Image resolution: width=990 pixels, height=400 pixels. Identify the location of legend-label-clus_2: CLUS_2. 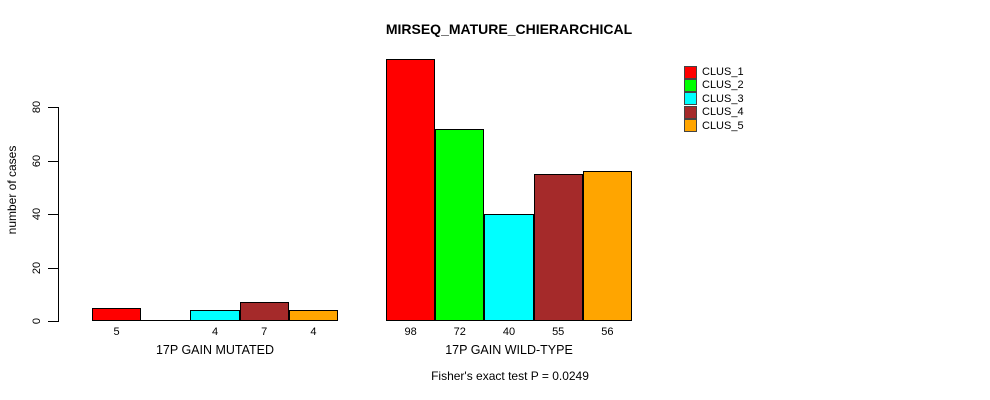
(723, 85).